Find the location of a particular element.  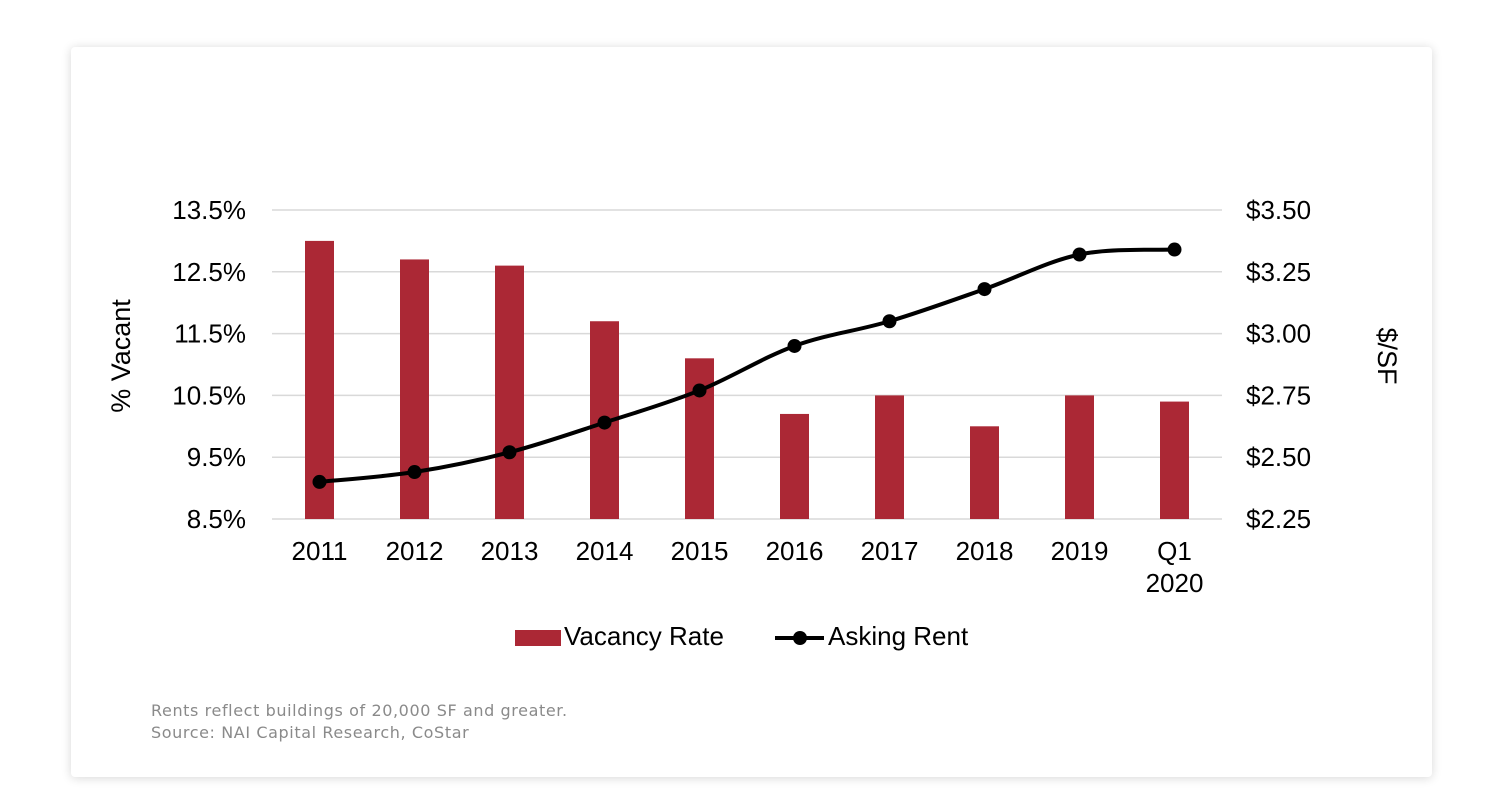

x-tick-label: 2019 is located at coordinates (1080, 551).